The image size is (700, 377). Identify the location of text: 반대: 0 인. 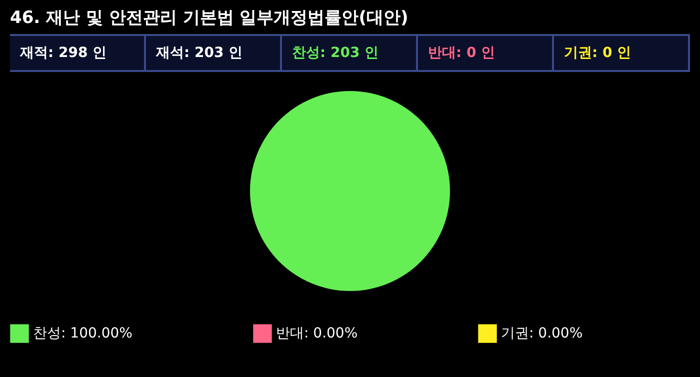
(486, 53).